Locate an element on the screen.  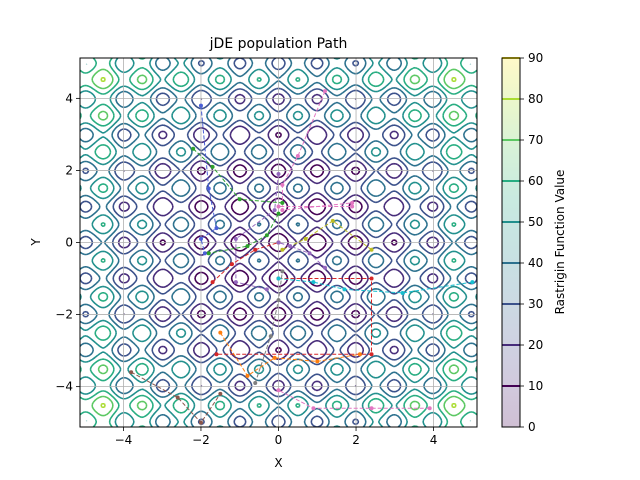
x-tick-label: −2 is located at coordinates (201, 440).